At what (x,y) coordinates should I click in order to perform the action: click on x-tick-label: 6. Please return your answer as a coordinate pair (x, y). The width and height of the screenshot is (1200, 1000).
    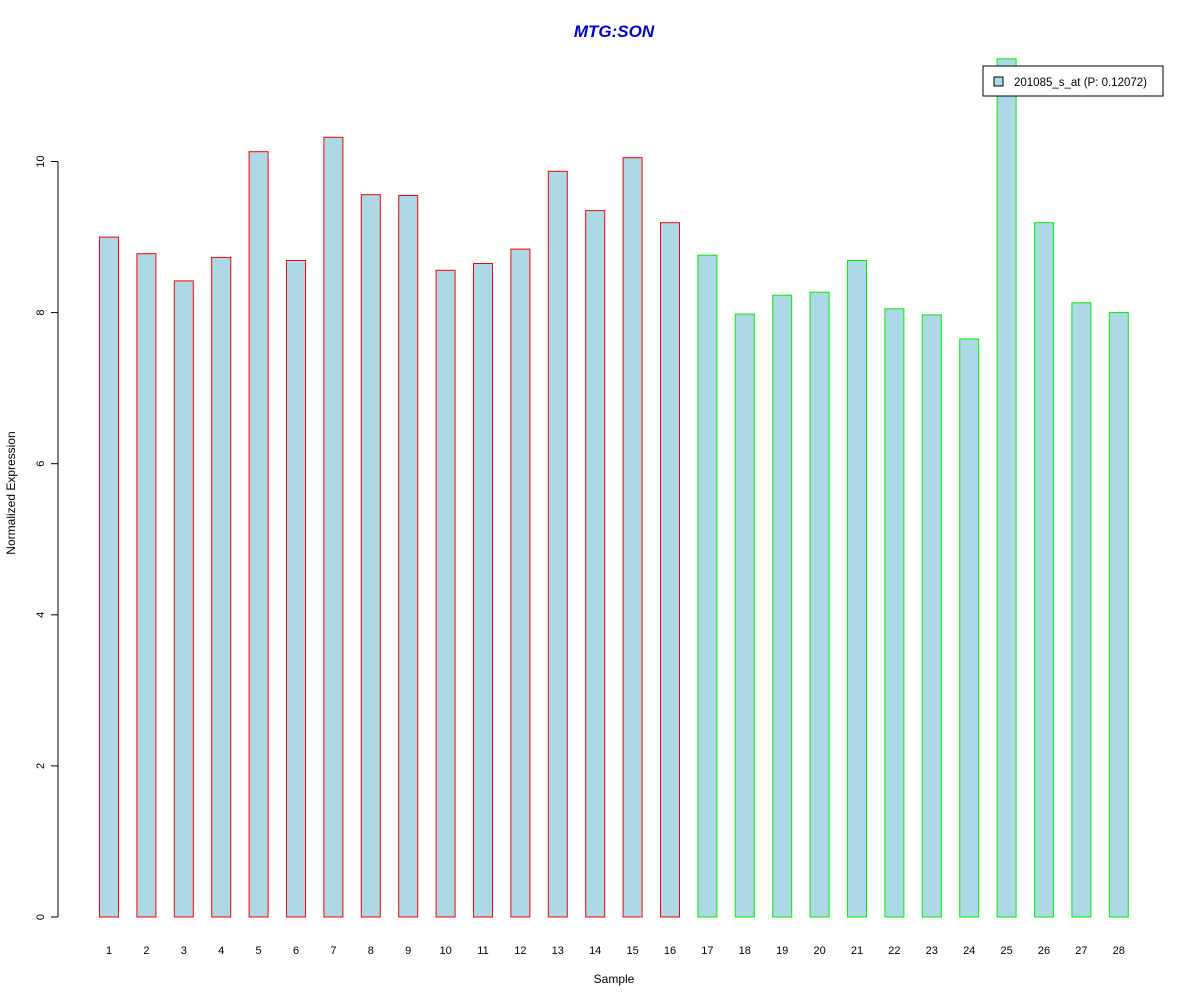
    Looking at the image, I should click on (296, 951).